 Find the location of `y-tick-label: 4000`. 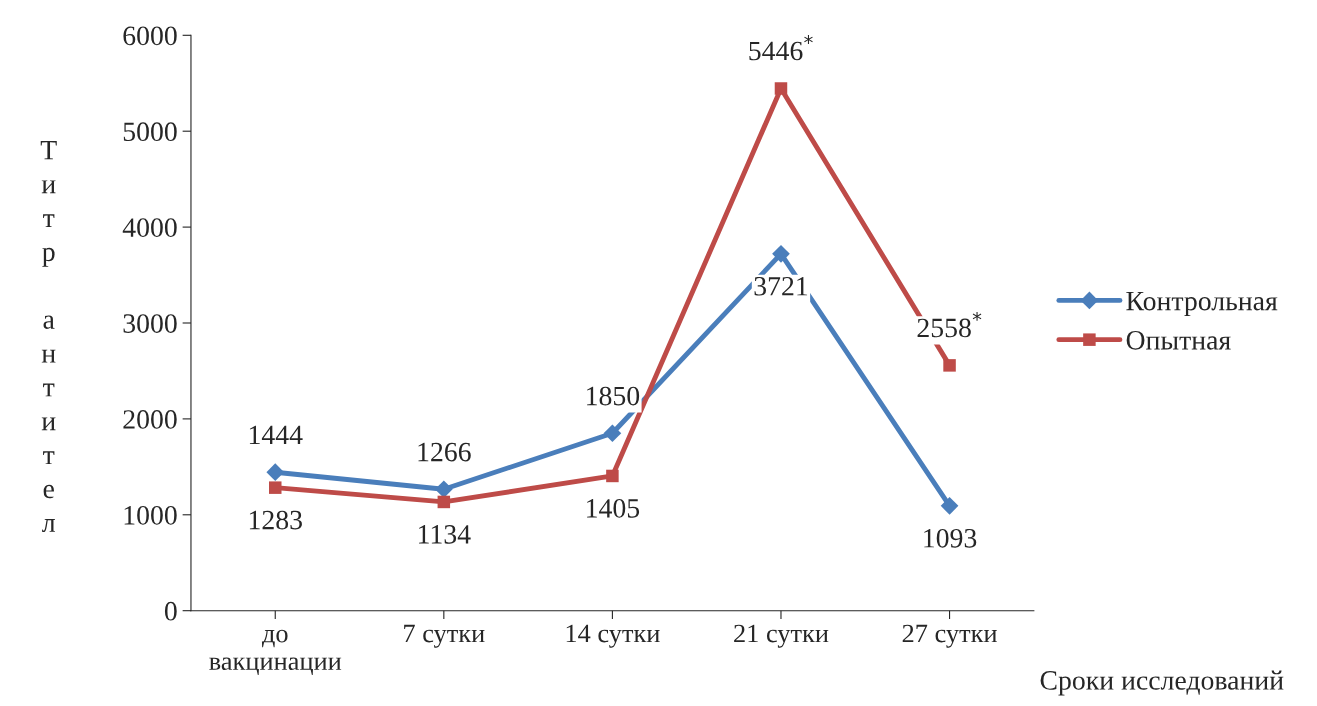

y-tick-label: 4000 is located at coordinates (149, 228).